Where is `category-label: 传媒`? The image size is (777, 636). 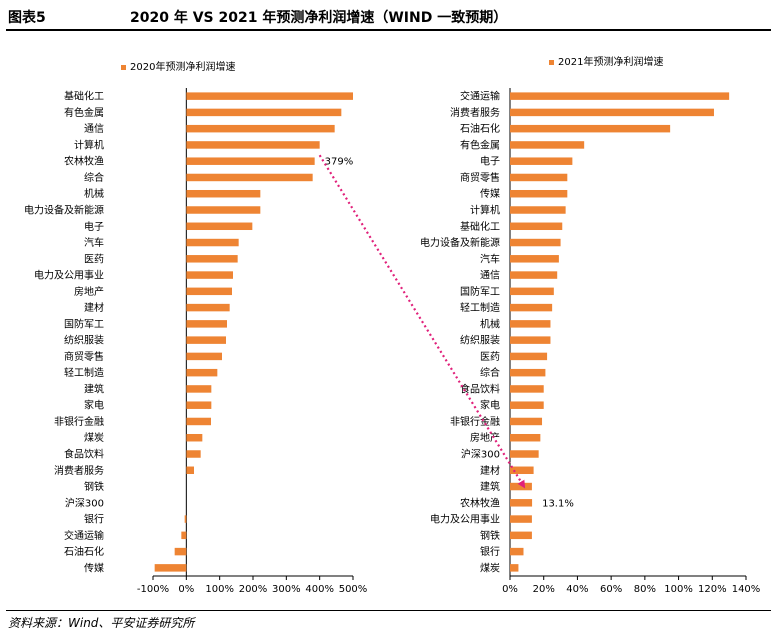
category-label: 传媒 is located at coordinates (490, 194).